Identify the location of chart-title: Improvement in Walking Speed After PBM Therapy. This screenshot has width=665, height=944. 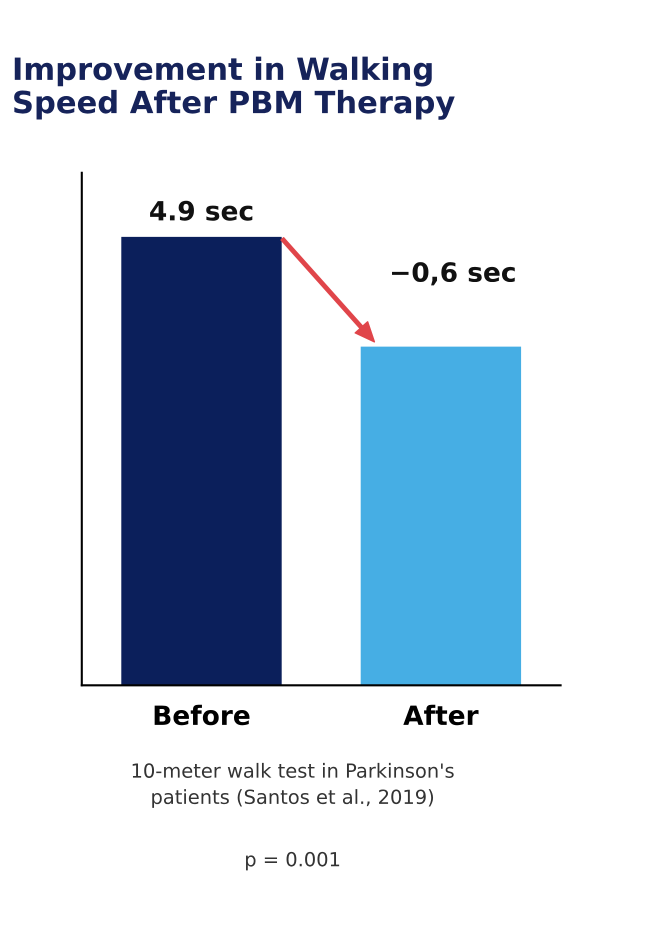
(234, 88).